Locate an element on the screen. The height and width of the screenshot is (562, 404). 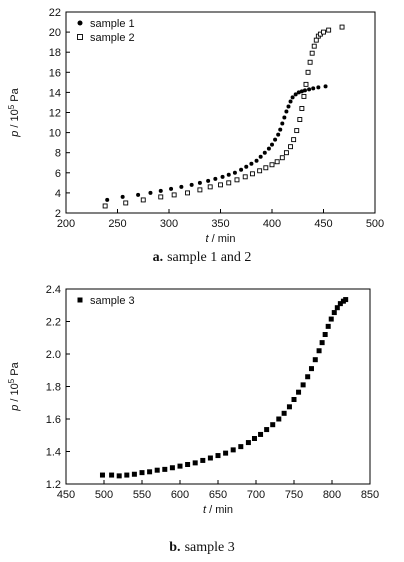
y-tick-label: 6 is located at coordinates (58, 174).